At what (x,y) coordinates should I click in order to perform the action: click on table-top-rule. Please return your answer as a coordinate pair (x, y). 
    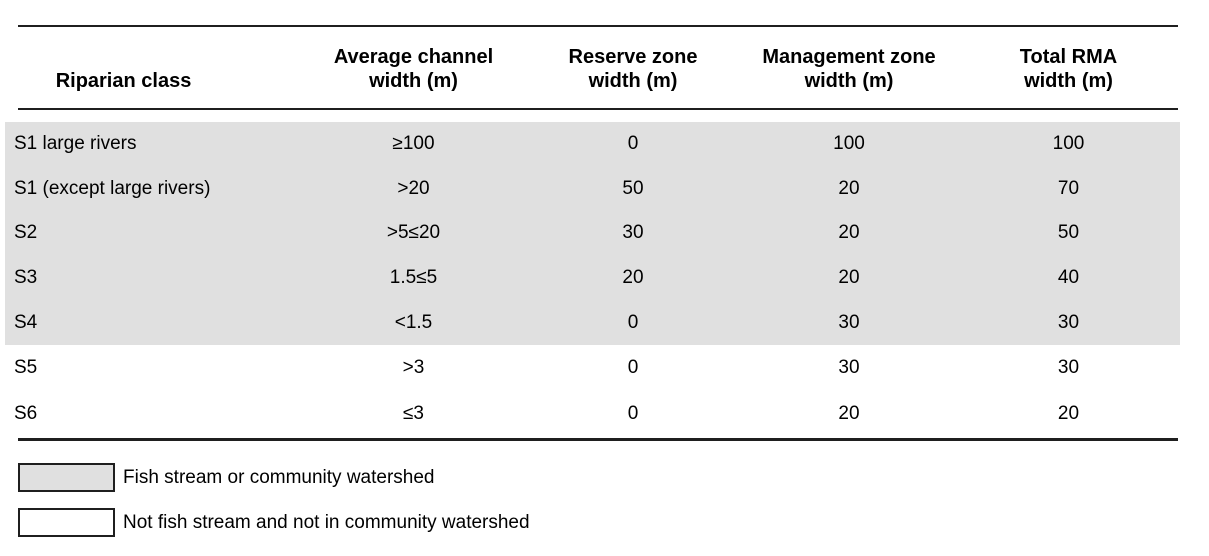
    Looking at the image, I should click on (598, 26).